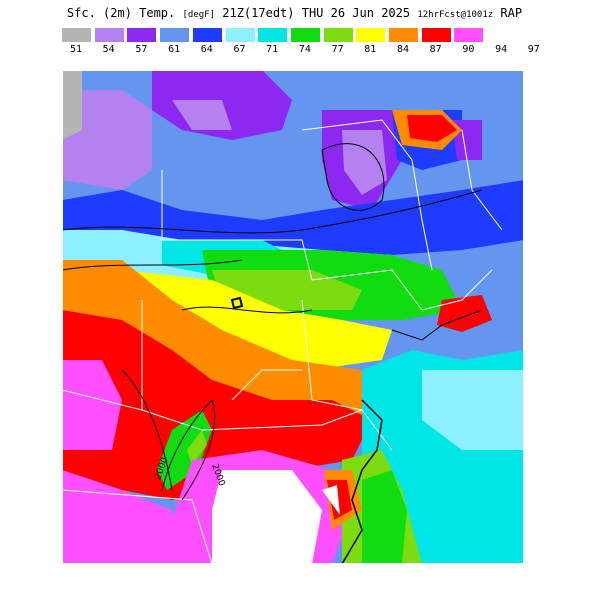 The width and height of the screenshot is (589, 589). I want to click on legend-label: 97, so click(533, 49).